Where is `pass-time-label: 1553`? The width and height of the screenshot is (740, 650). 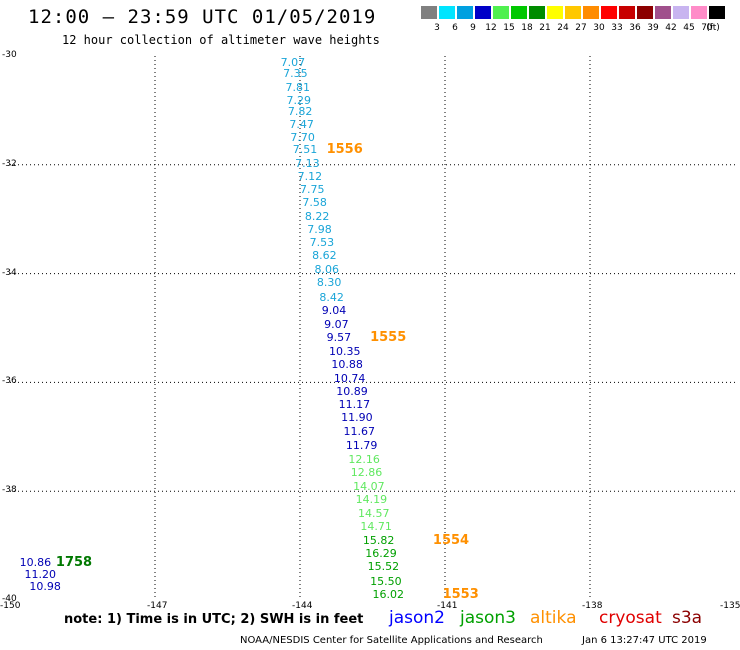
pass-time-label: 1553 is located at coordinates (460, 594).